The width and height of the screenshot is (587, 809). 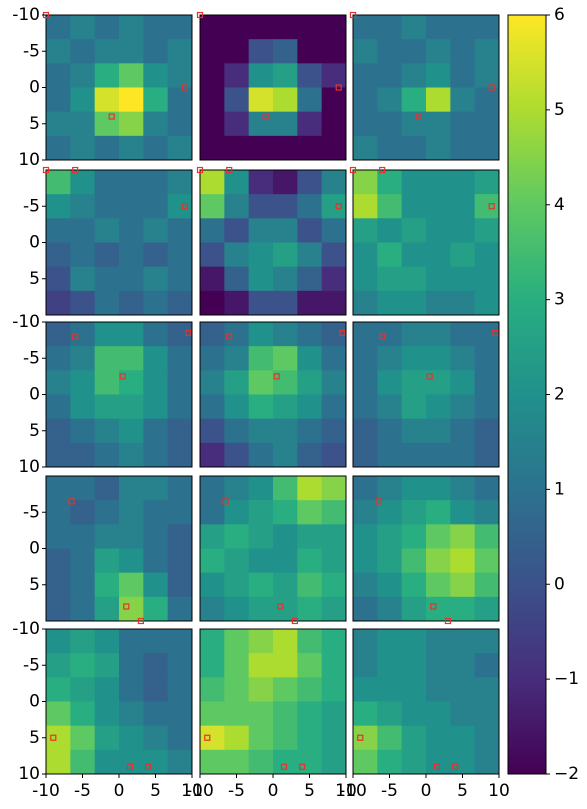 I want to click on y-tick-label: -5, so click(x=31, y=358).